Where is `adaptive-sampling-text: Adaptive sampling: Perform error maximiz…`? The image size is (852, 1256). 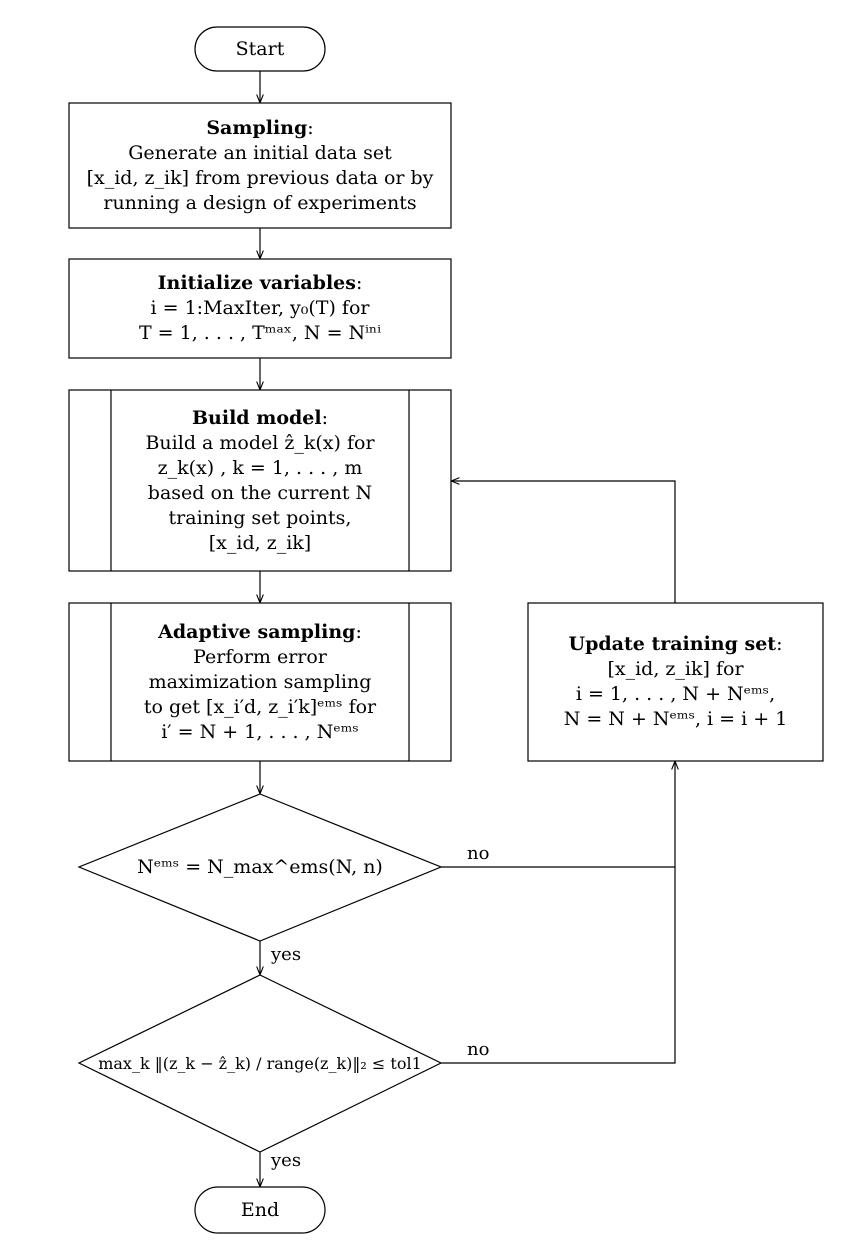 adaptive-sampling-text: Adaptive sampling: Perform error maximiz… is located at coordinates (260, 681).